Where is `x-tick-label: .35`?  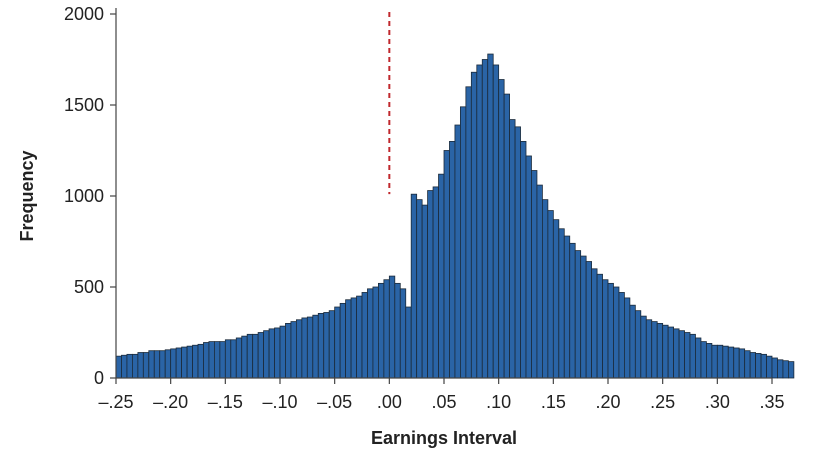
x-tick-label: .35 is located at coordinates (771, 402).